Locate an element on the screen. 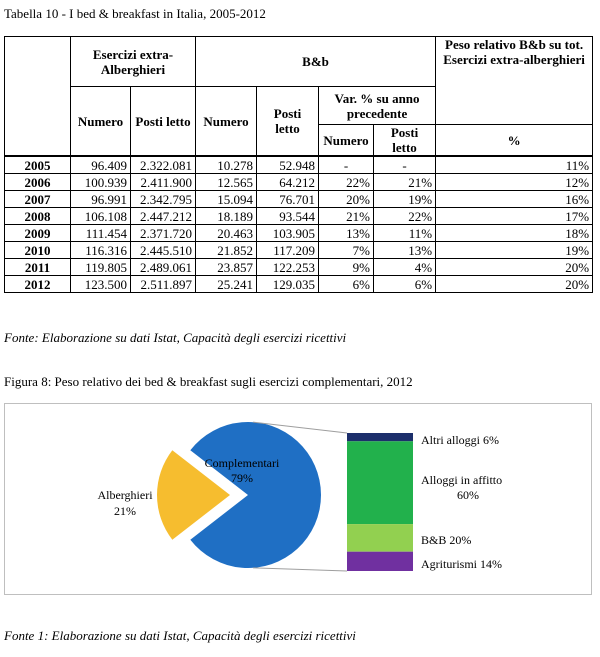 This screenshot has width=600, height=657. year-cell: 2009 is located at coordinates (37, 233).